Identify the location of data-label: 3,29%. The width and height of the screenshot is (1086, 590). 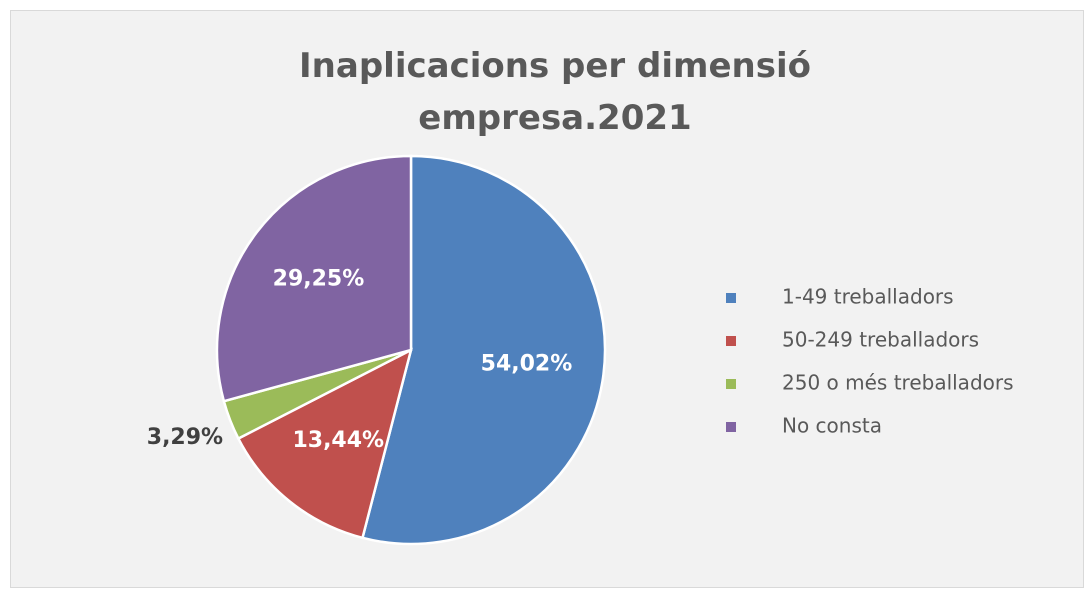
(185, 437).